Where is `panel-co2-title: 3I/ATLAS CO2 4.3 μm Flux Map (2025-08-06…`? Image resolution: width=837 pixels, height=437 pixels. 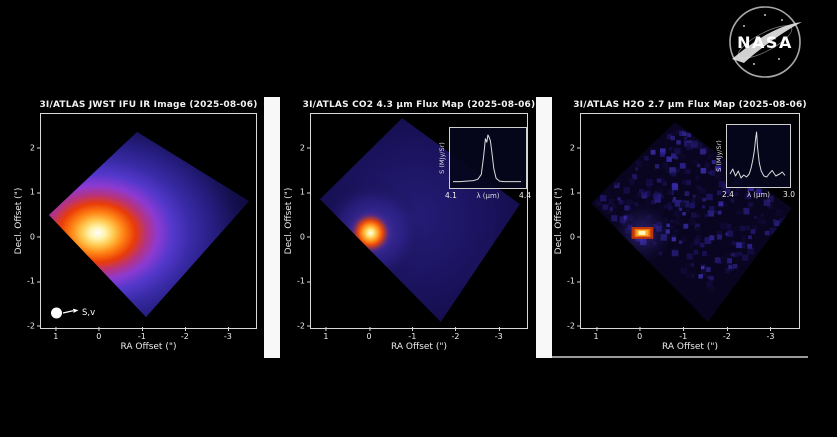
panel-co2-title: 3I/ATLAS CO2 4.3 μm Flux Map (2025-08-06… is located at coordinates (419, 105).